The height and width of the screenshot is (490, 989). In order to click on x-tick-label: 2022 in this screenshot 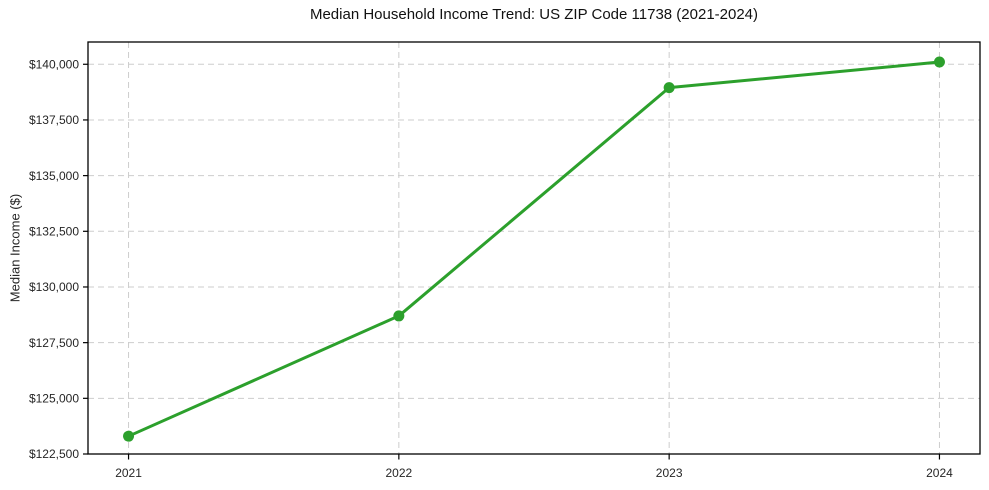, I will do `click(398, 473)`.